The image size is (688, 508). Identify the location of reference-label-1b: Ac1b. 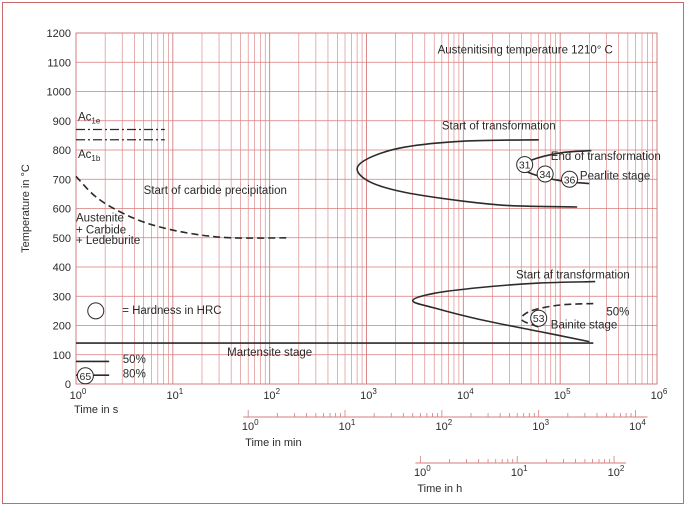
(89, 156).